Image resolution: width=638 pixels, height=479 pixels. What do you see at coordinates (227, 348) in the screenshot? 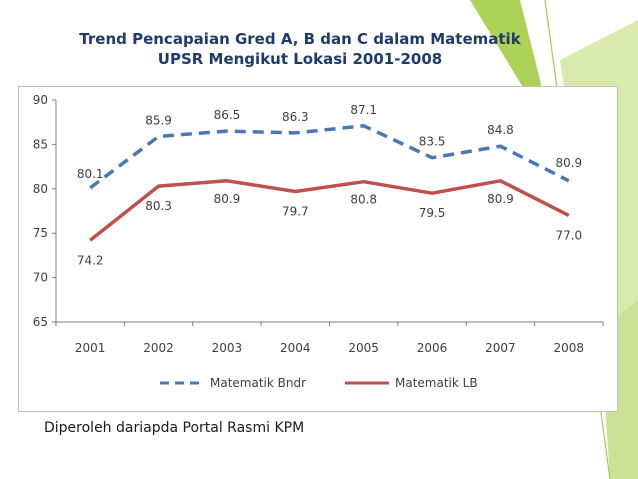
I see `x-tick-label: 2003` at bounding box center [227, 348].